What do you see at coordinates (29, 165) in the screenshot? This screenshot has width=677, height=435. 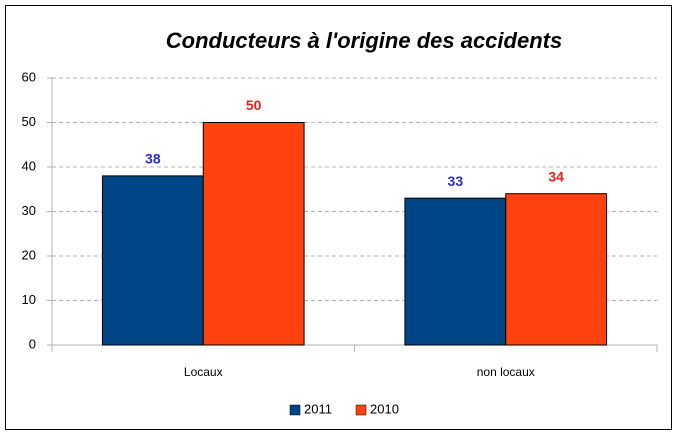 I see `y-tick-label: 40` at bounding box center [29, 165].